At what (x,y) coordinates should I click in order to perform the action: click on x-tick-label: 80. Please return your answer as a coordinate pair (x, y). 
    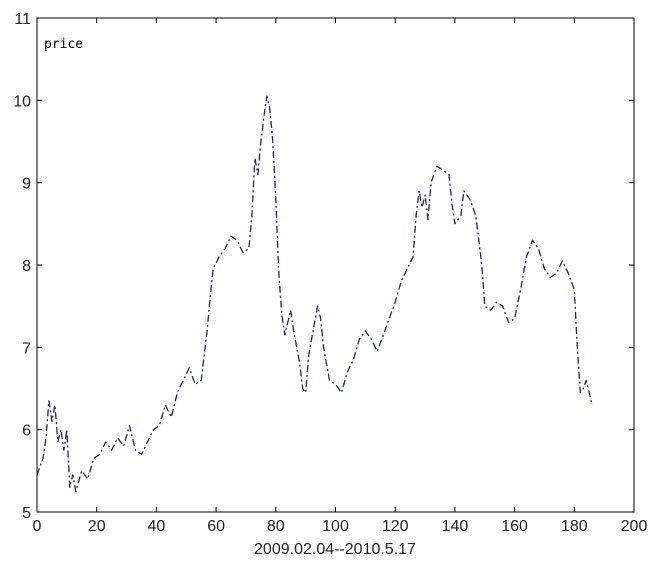
    Looking at the image, I should click on (276, 526).